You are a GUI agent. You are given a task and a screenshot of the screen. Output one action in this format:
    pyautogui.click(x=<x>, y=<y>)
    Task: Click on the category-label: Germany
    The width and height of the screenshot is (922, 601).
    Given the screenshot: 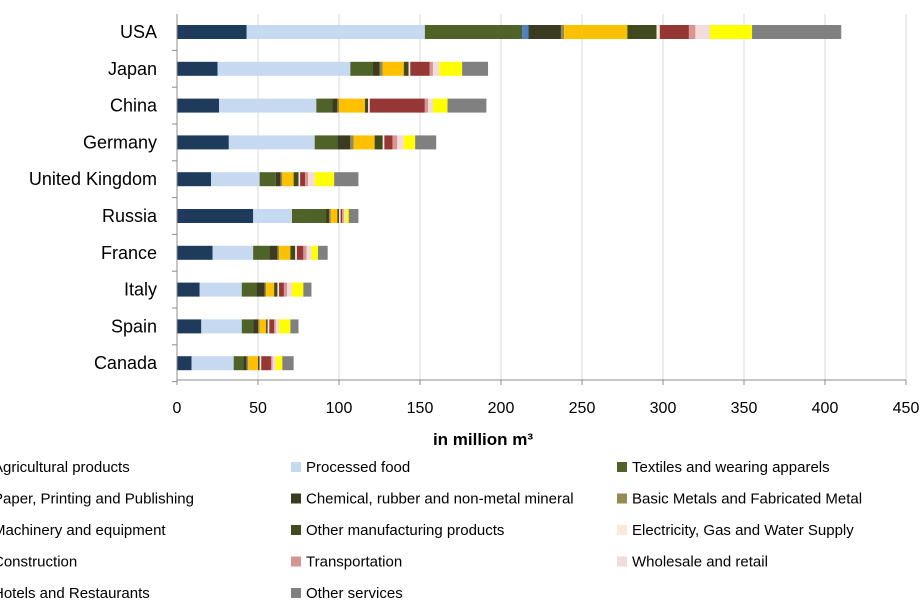 What is the action you would take?
    pyautogui.click(x=120, y=142)
    